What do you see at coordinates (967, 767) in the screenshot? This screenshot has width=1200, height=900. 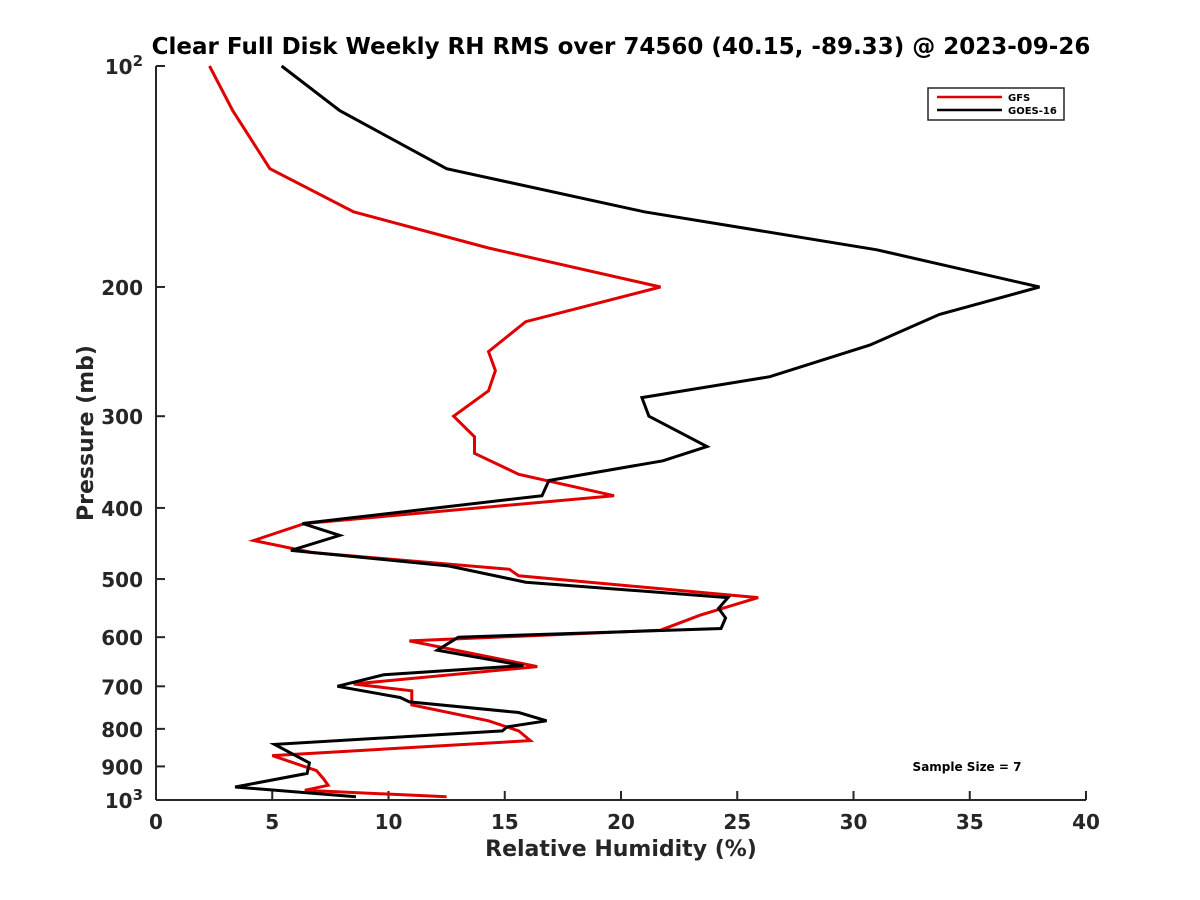 I see `sample-size-annotation: Sample Size = 7` at bounding box center [967, 767].